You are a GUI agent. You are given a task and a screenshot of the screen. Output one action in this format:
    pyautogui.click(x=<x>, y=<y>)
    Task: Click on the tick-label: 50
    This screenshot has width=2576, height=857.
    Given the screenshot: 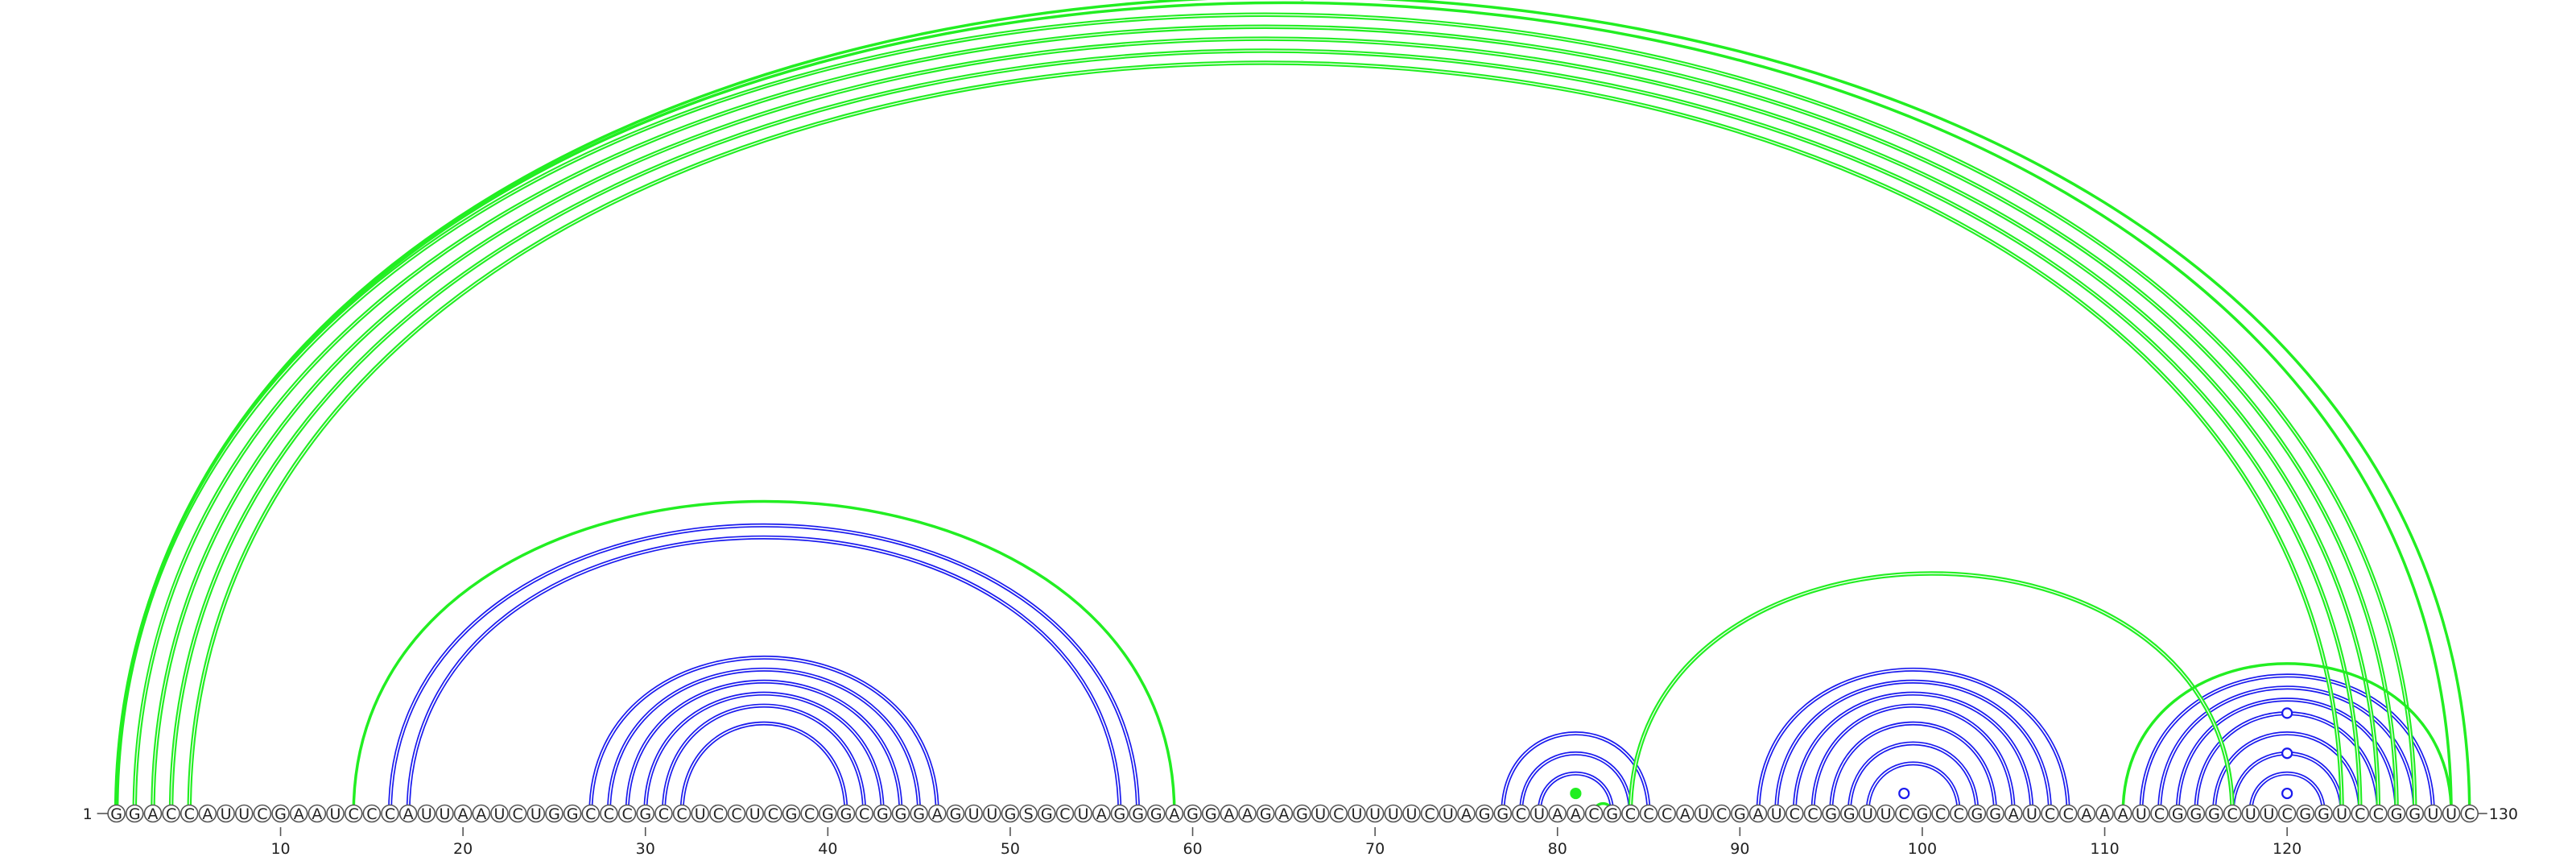 What is the action you would take?
    pyautogui.click(x=1010, y=849)
    